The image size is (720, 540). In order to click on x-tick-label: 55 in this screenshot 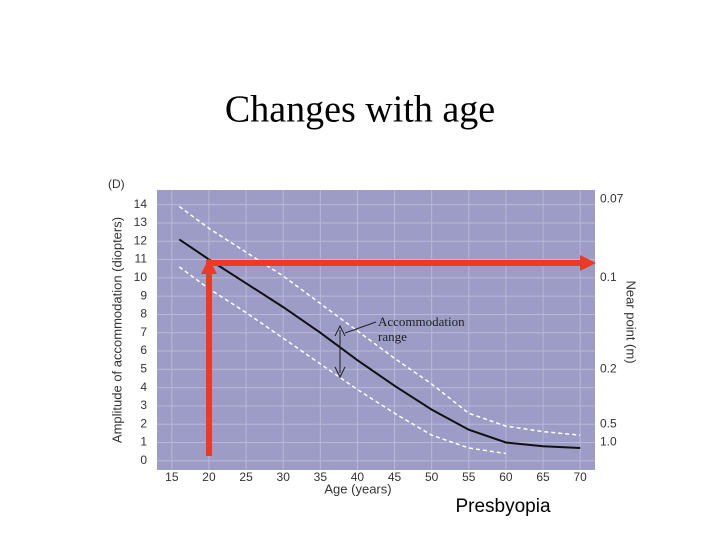, I will do `click(469, 477)`.